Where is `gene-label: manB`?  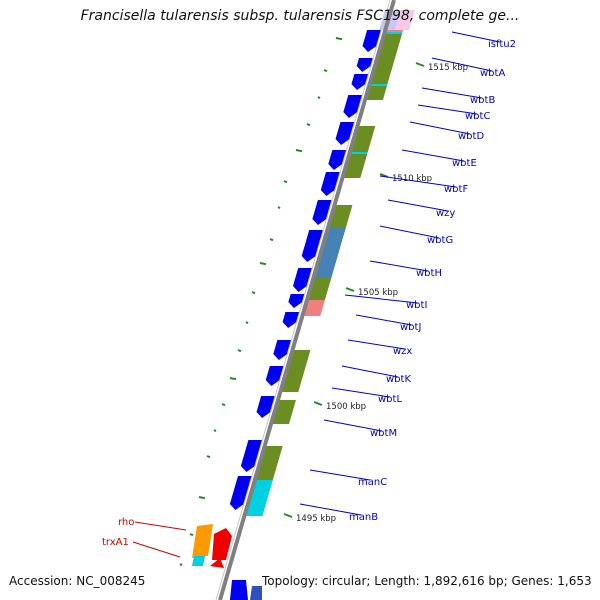
gene-label: manB is located at coordinates (363, 517).